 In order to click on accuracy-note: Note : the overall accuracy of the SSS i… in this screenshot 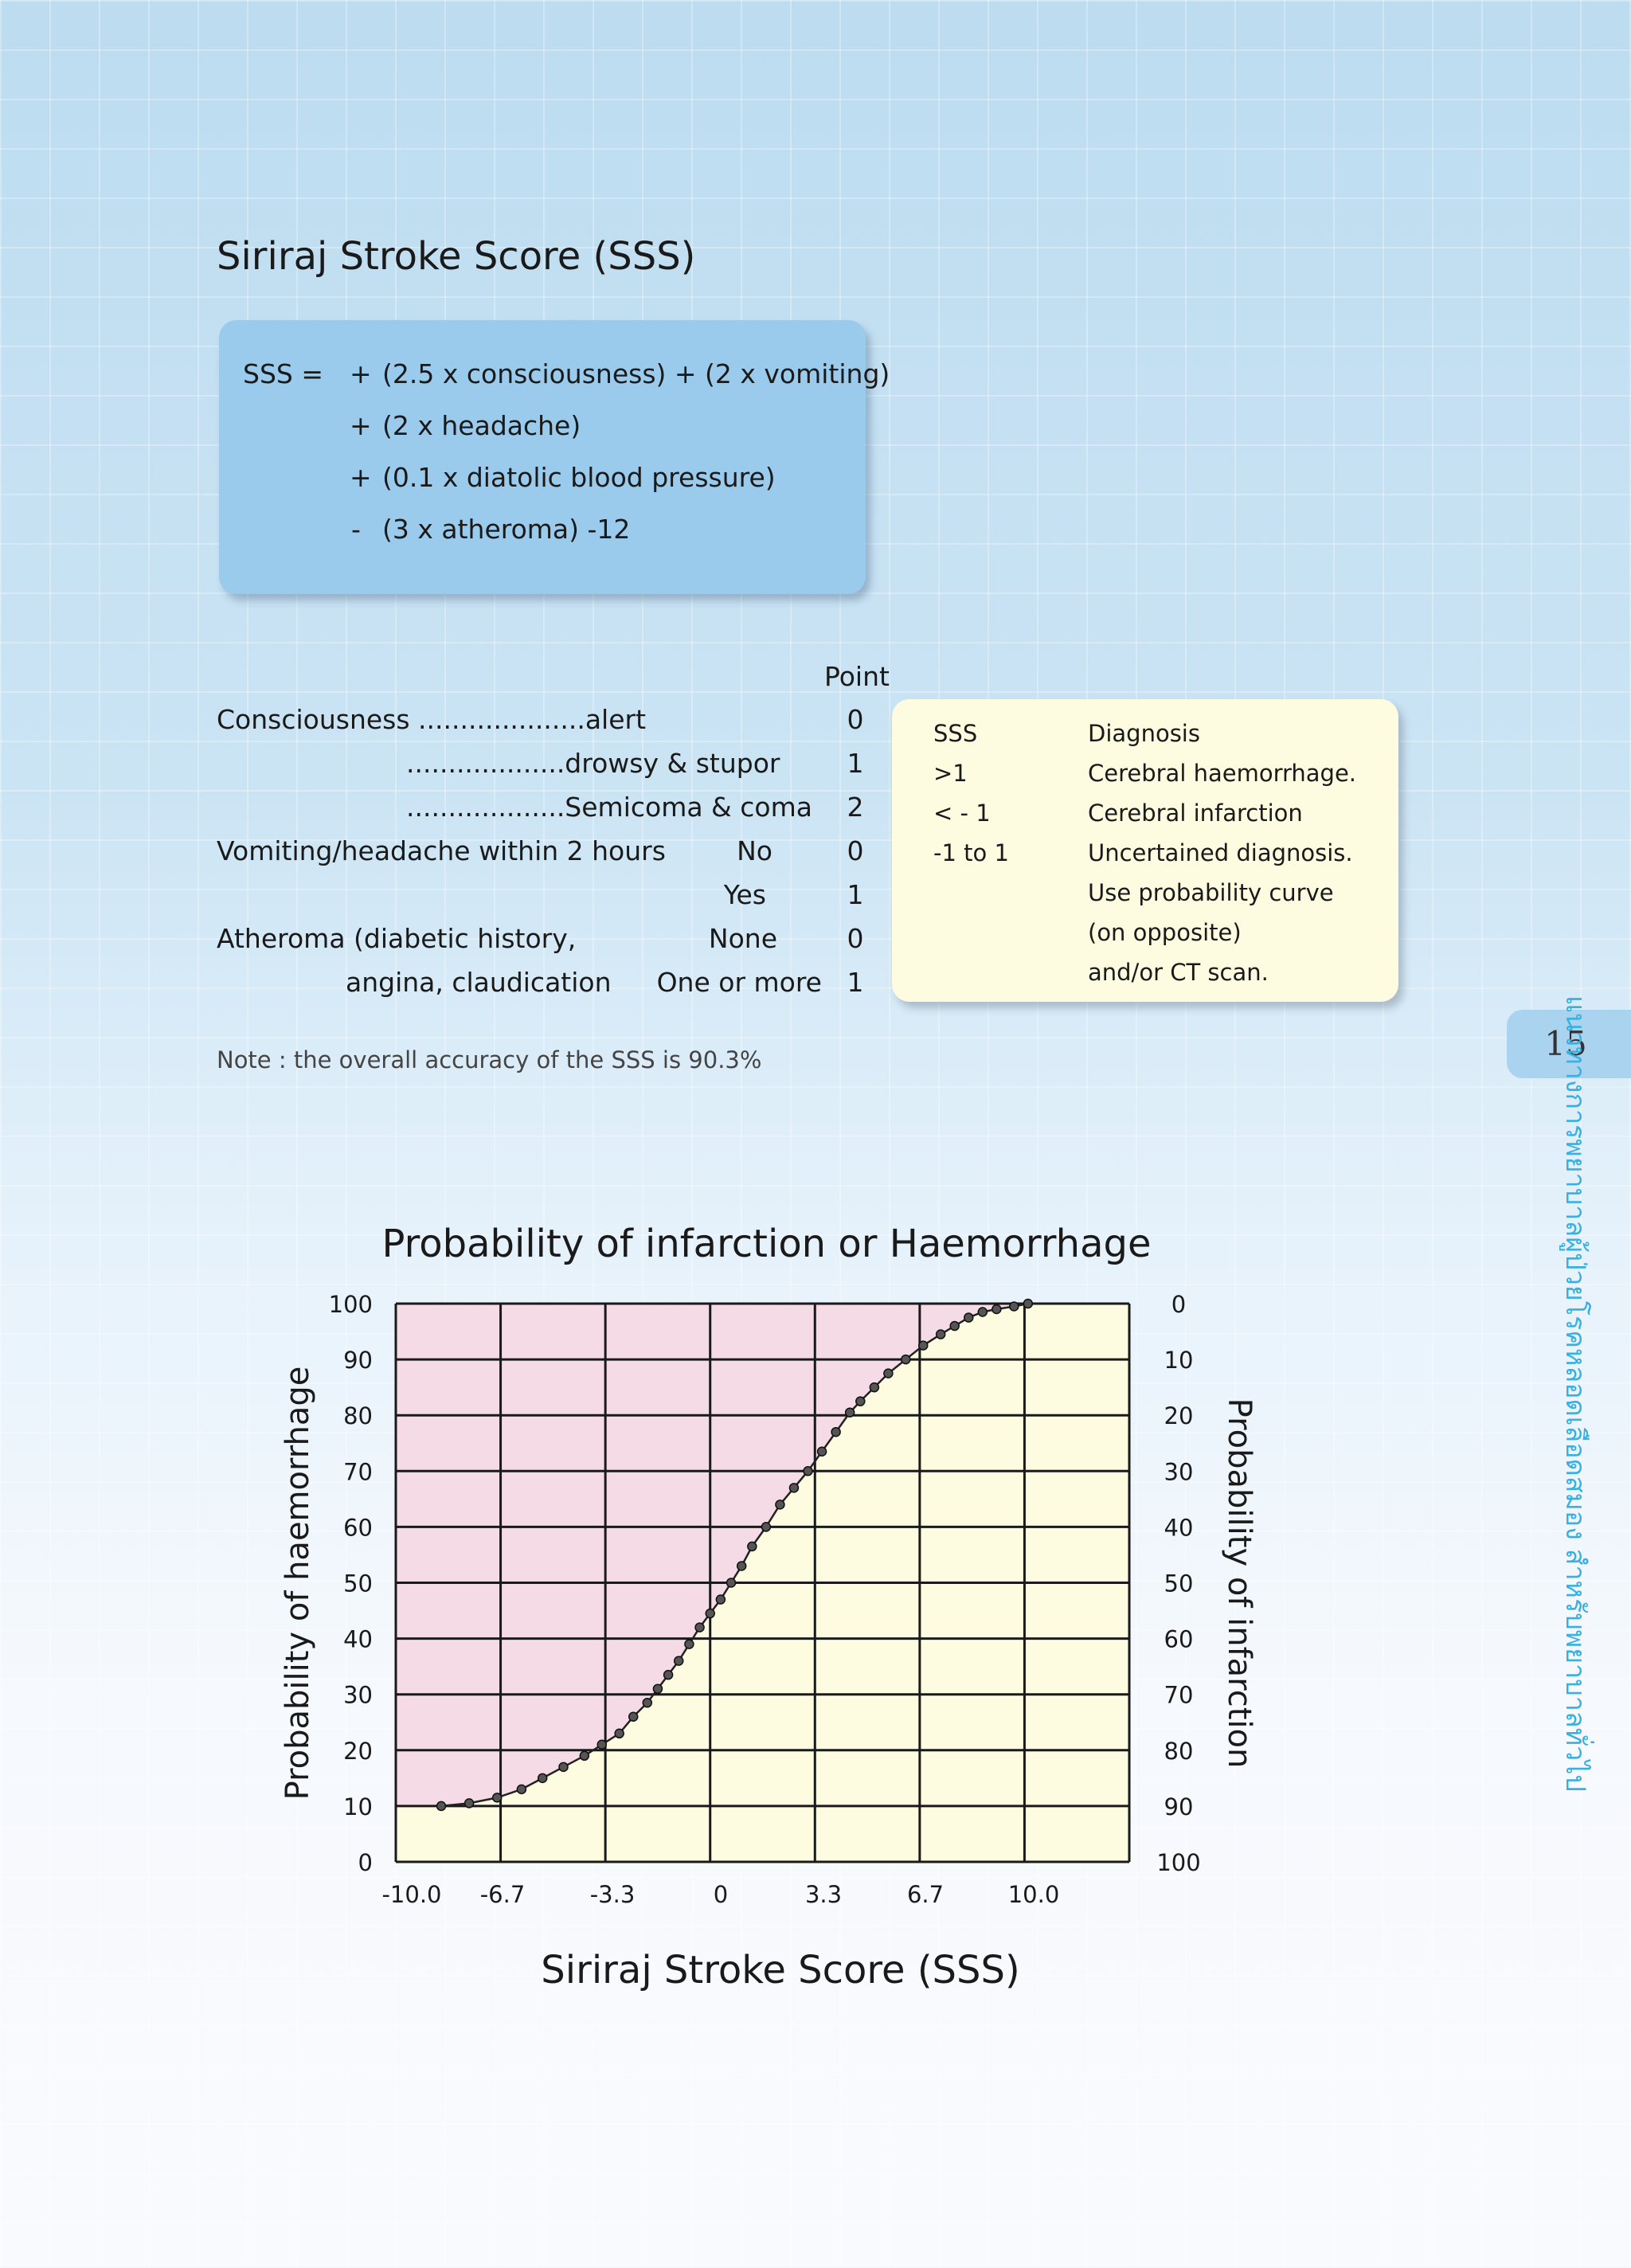, I will do `click(489, 1059)`.